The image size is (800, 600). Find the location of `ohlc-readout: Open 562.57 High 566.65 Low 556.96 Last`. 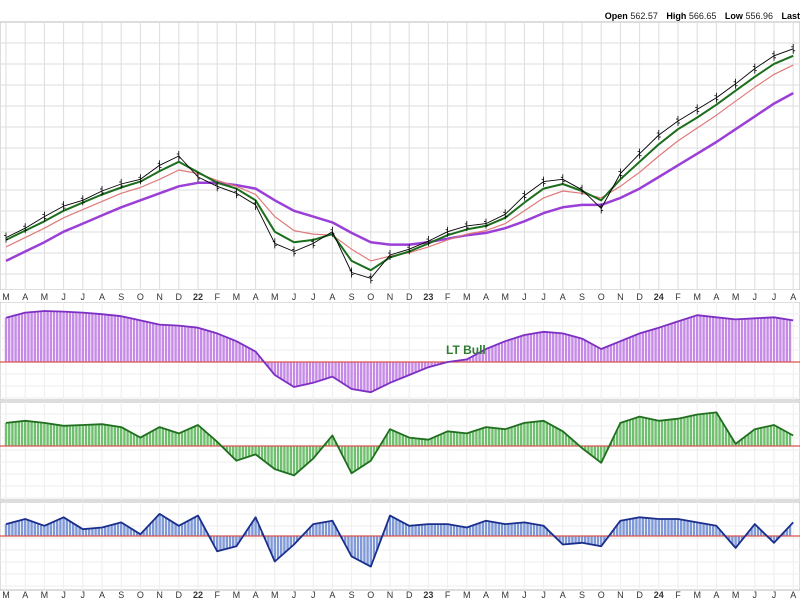

ohlc-readout: Open 562.57 High 566.65 Low 556.96 Last is located at coordinates (702, 16).